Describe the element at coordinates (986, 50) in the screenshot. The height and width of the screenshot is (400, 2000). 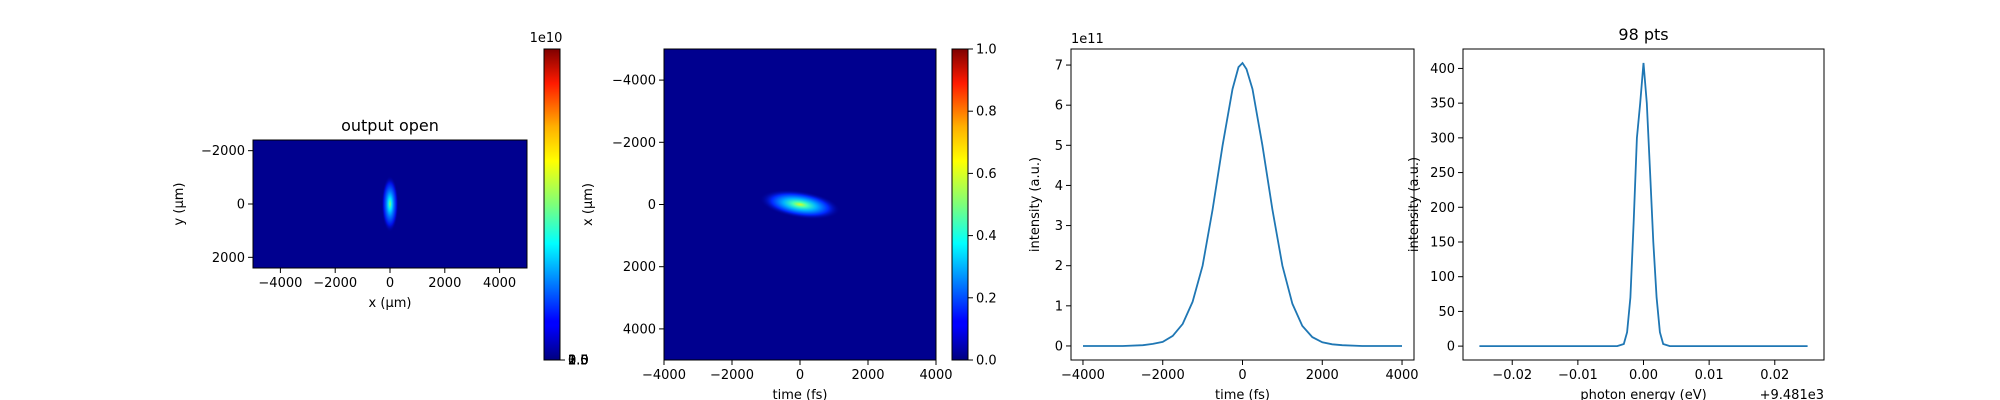
I see `colorbar-2-tick-label: 1.0` at that location.